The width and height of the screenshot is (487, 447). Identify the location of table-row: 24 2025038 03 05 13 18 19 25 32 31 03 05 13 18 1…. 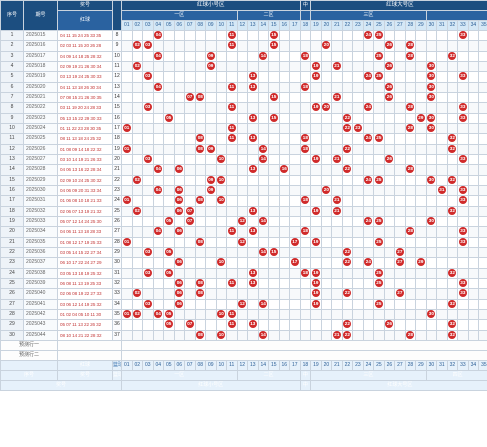
(243, 273).